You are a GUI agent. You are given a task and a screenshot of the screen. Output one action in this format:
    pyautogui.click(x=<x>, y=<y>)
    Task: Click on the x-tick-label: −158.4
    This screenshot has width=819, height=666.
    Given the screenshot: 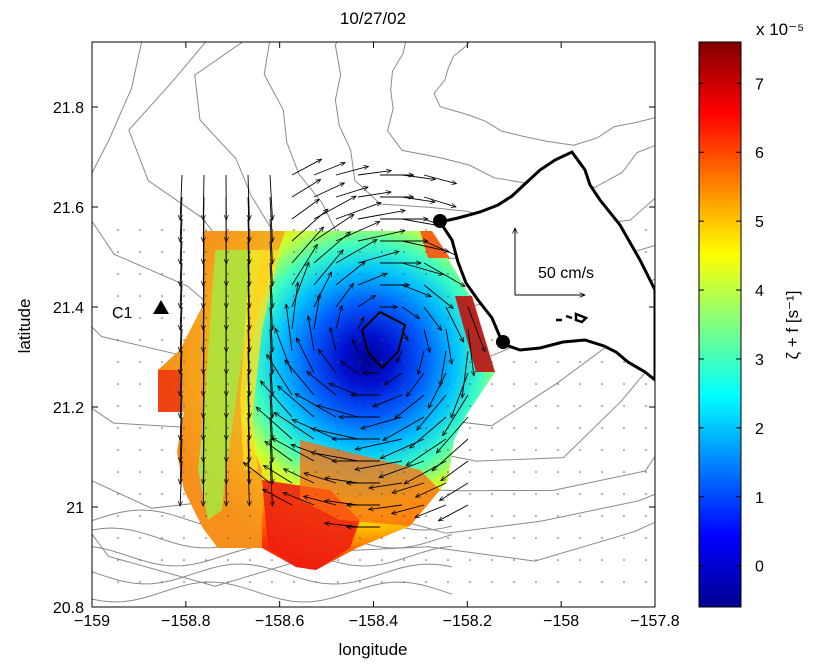 What is the action you would take?
    pyautogui.click(x=373, y=621)
    